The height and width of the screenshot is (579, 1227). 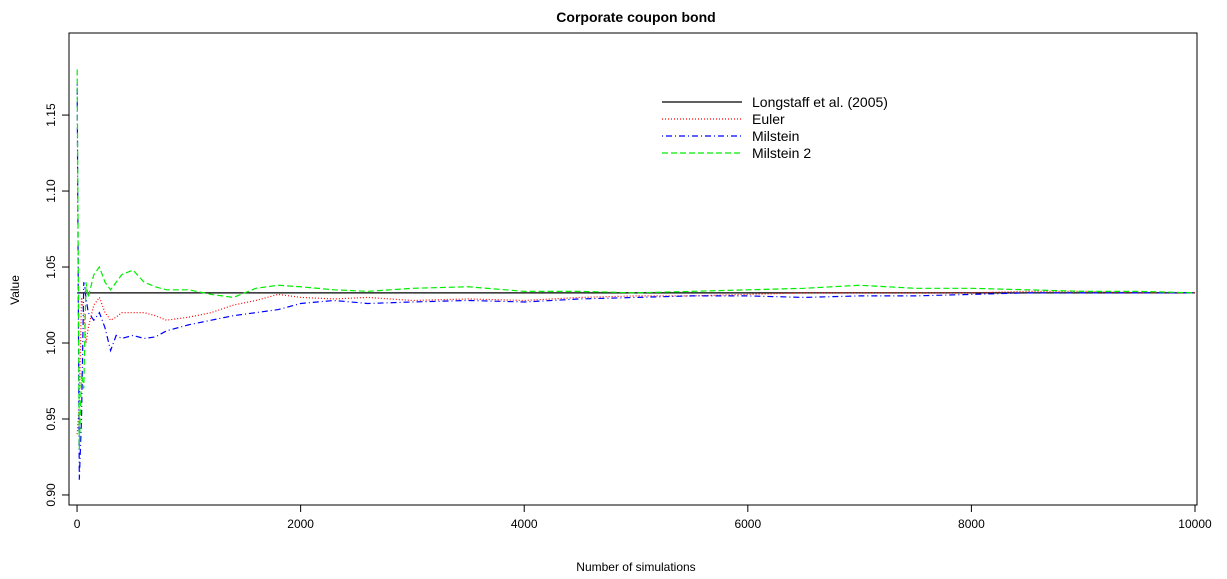 What do you see at coordinates (51, 191) in the screenshot?
I see `y-tick-label: 1.10` at bounding box center [51, 191].